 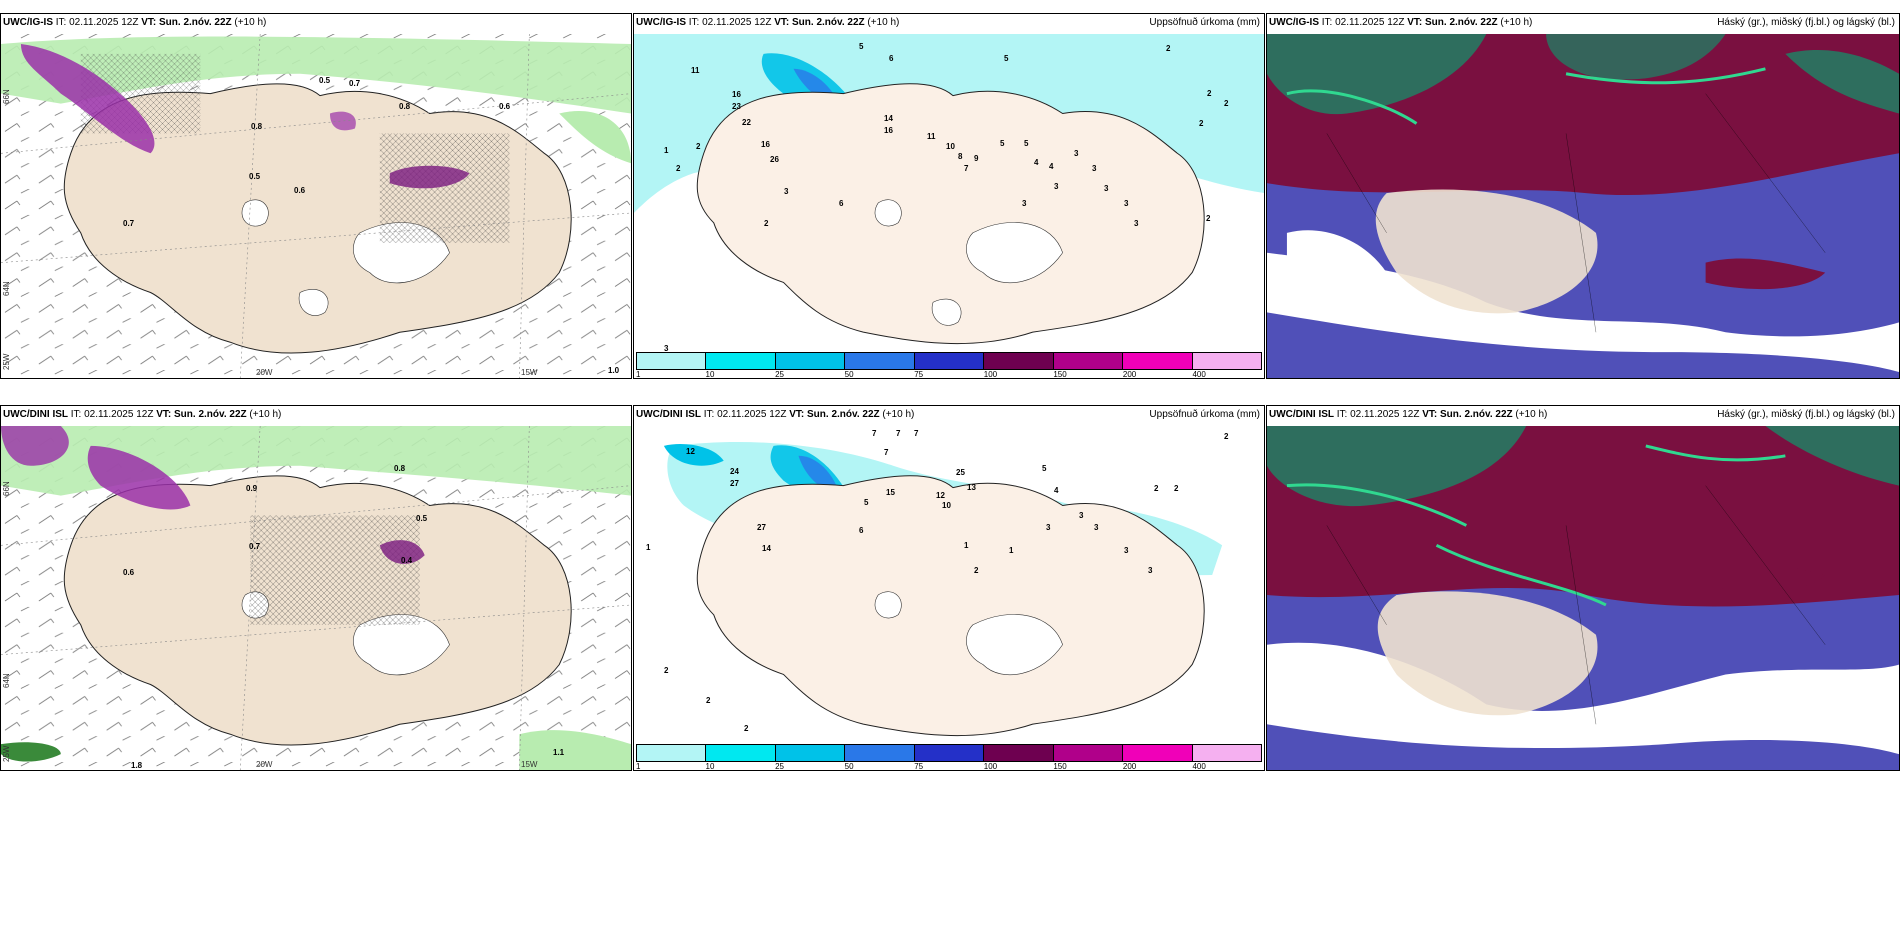 I want to click on colorbar-tick-label: 10, so click(x=710, y=374).